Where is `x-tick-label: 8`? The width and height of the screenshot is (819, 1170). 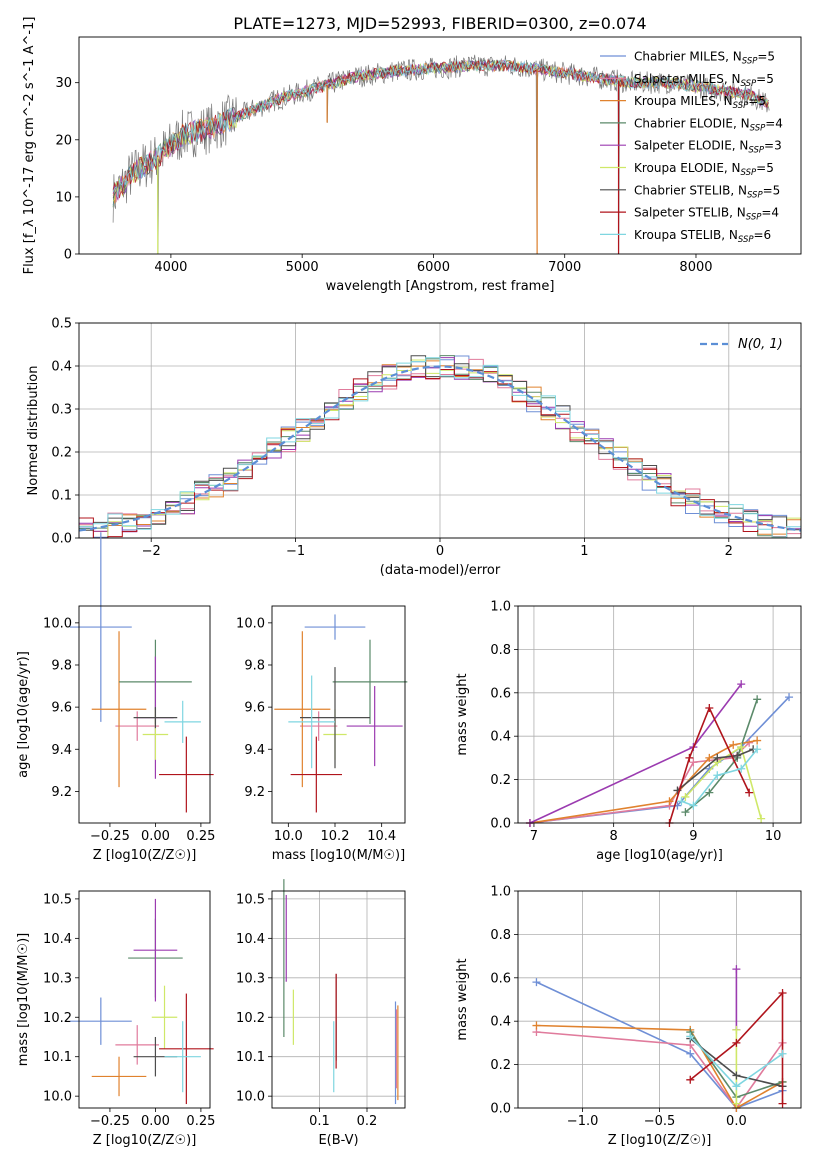
x-tick-label: 8 is located at coordinates (614, 836).